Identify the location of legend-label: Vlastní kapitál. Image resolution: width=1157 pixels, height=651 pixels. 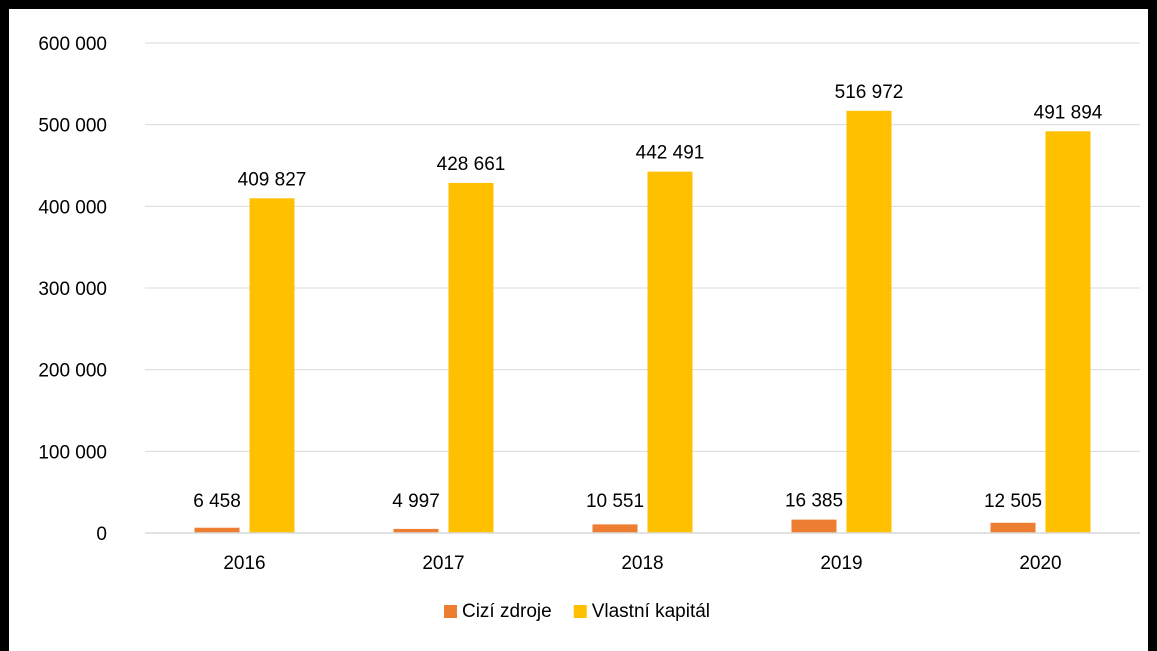
(651, 611).